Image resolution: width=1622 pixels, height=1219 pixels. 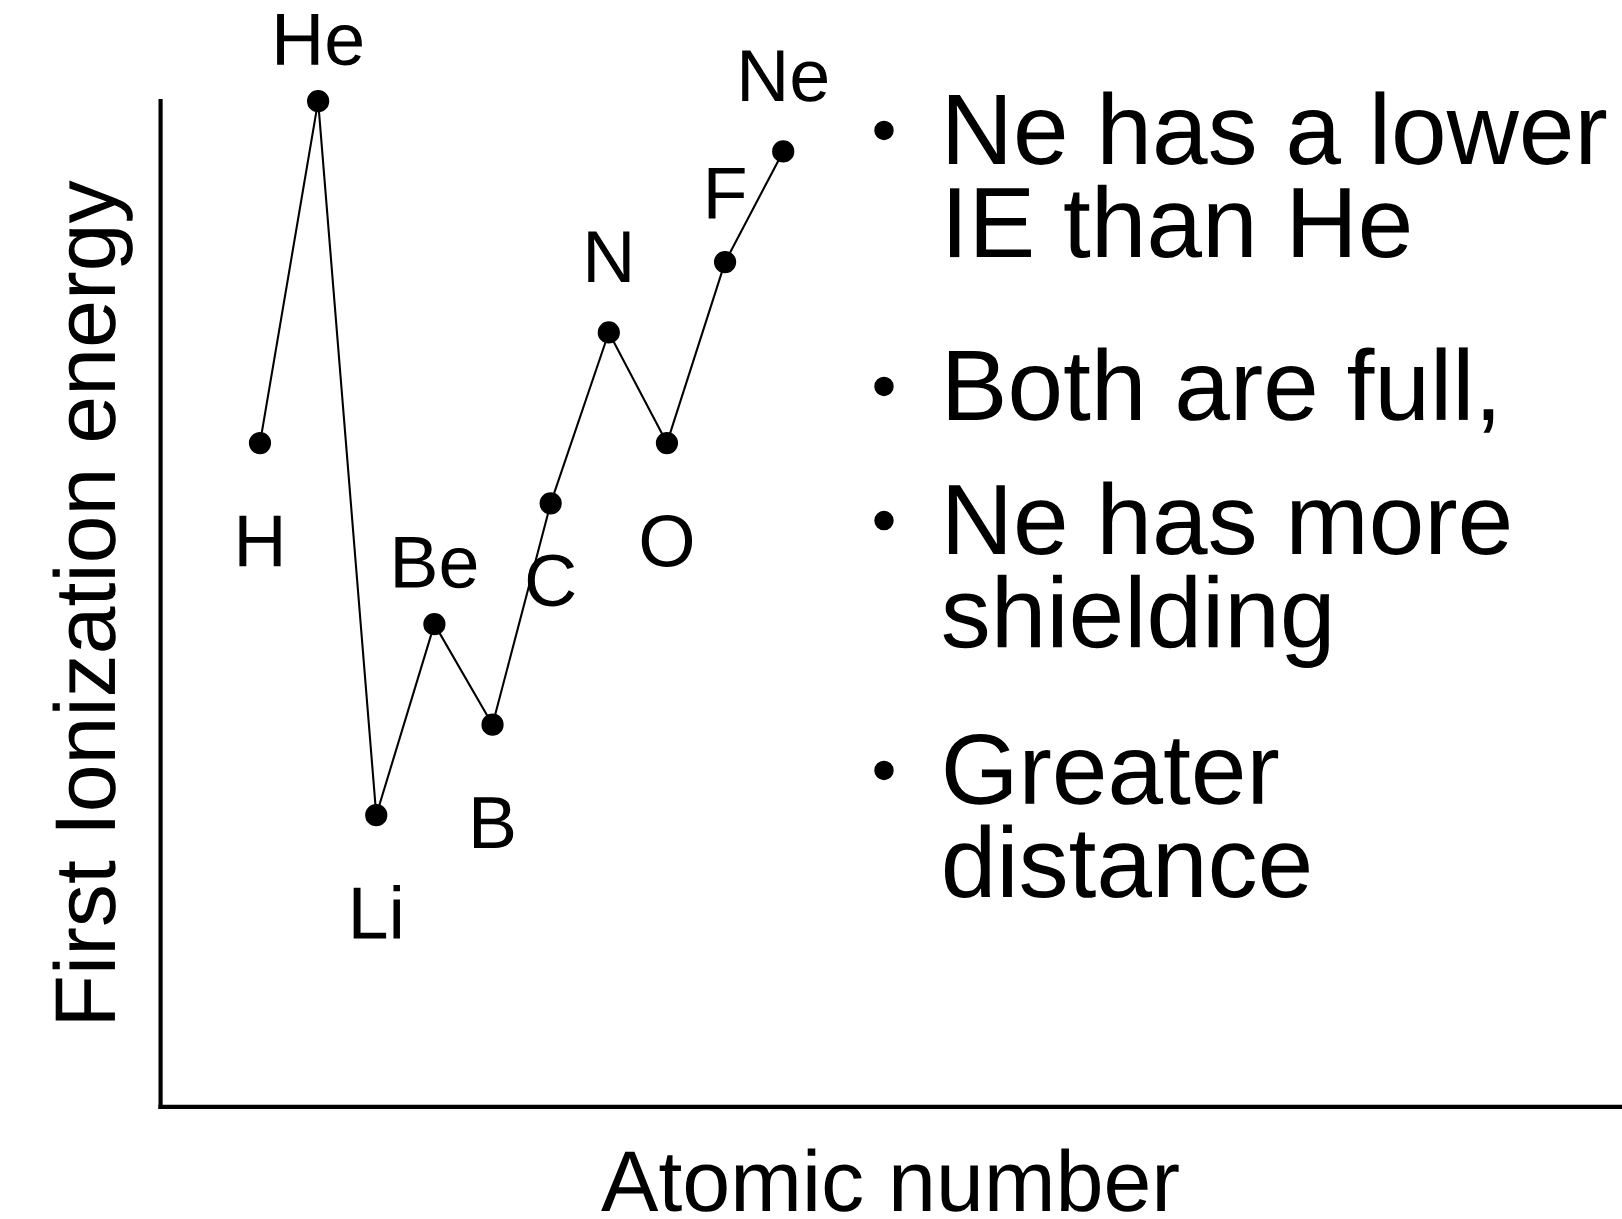 I want to click on x-tick-label: F, so click(x=726, y=193).